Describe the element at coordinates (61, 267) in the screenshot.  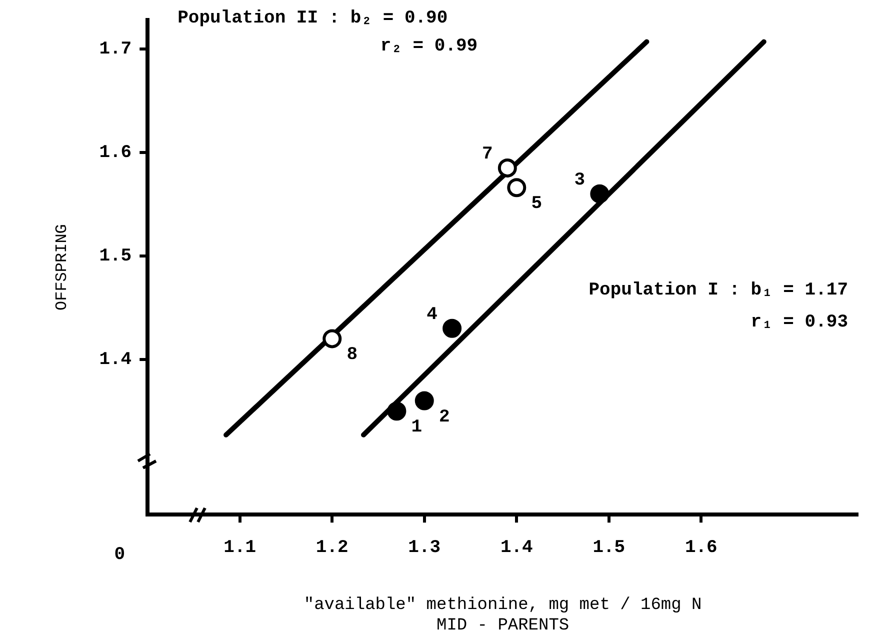
I see `y-axis-title: OFFSPRING` at that location.